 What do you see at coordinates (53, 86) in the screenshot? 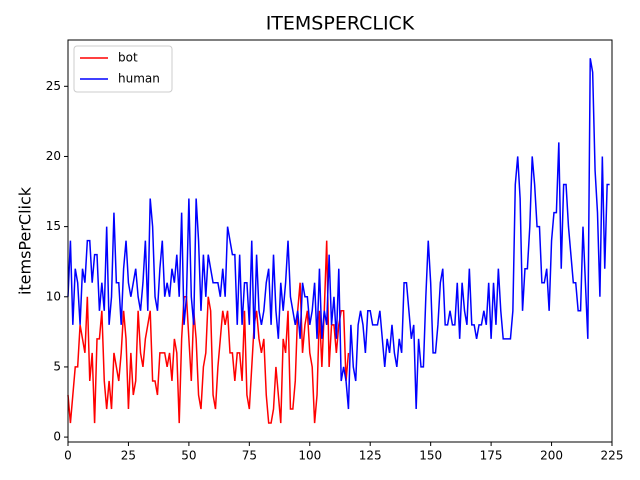
I see `y-tick-label: 25` at bounding box center [53, 86].